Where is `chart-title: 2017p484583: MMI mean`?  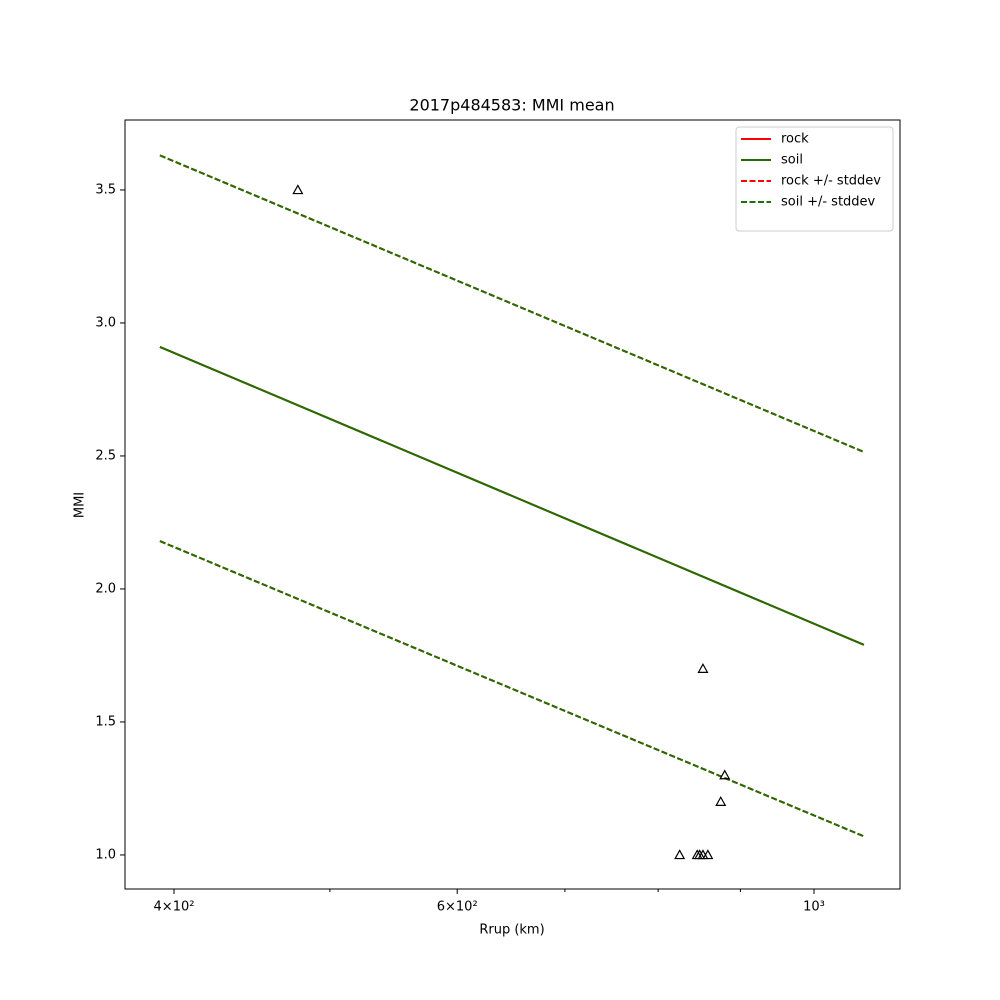
chart-title: 2017p484583: MMI mean is located at coordinates (511, 105).